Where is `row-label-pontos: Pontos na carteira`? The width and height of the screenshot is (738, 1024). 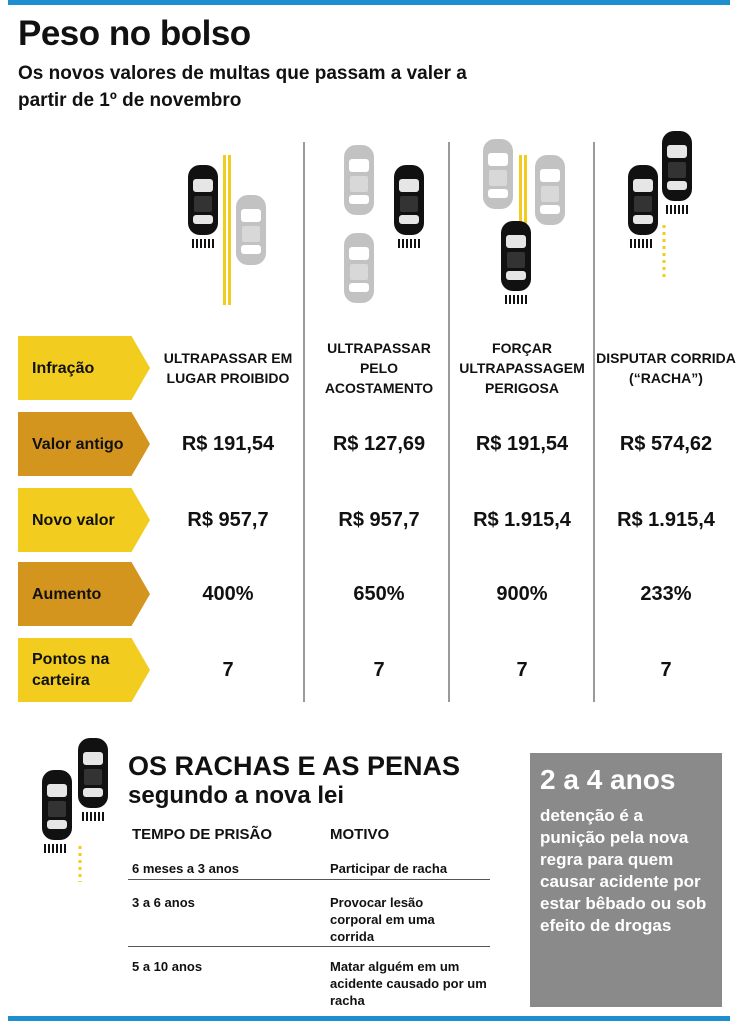 row-label-pontos: Pontos na carteira is located at coordinates (84, 670).